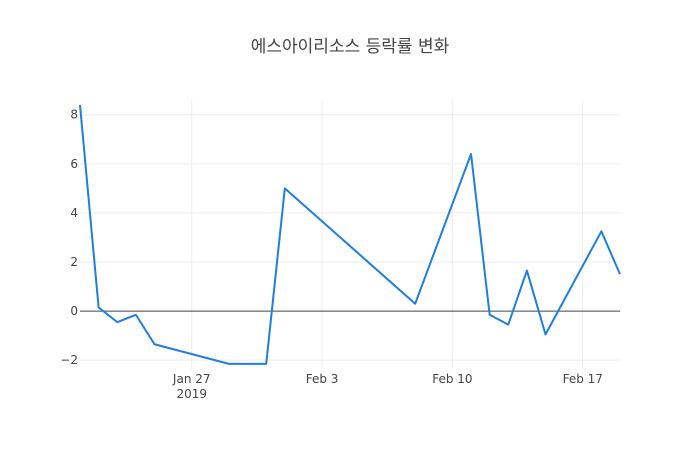 This screenshot has height=450, width=700. What do you see at coordinates (452, 379) in the screenshot?
I see `x-tick-label: Feb 10` at bounding box center [452, 379].